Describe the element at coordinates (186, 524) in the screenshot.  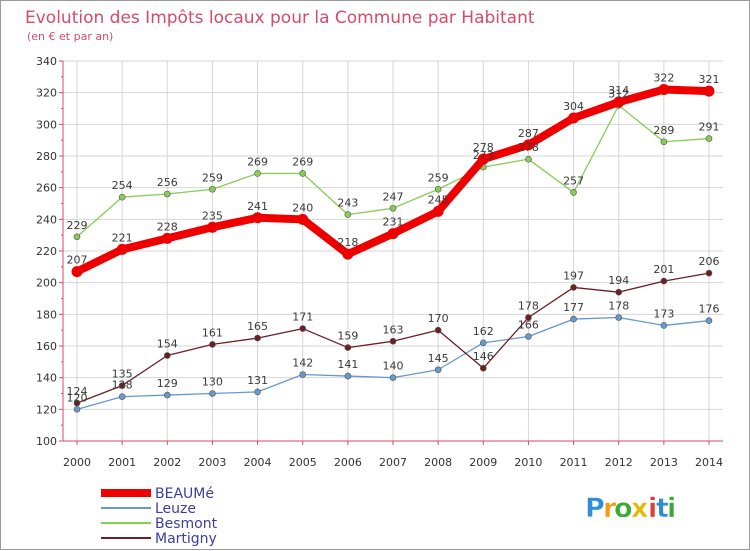
I see `legend-label-besmont: Besmont` at that location.